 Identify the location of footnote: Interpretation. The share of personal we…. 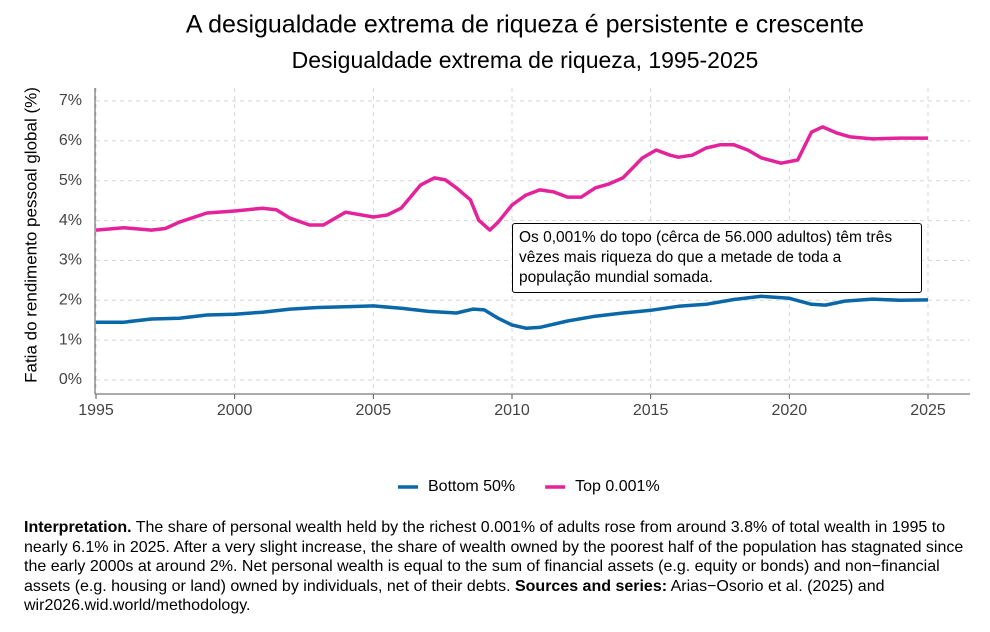
(499, 567).